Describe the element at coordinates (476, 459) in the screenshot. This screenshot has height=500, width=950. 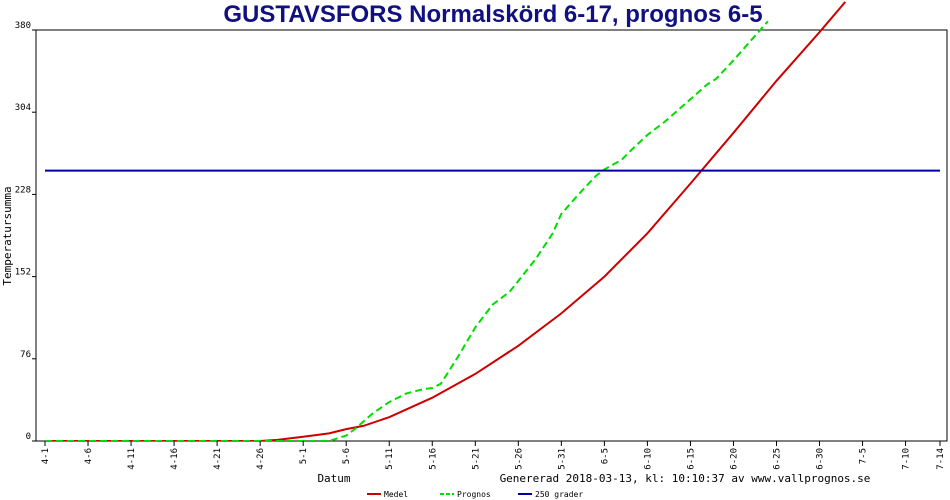
I see `x-tick-label: 5-21` at that location.